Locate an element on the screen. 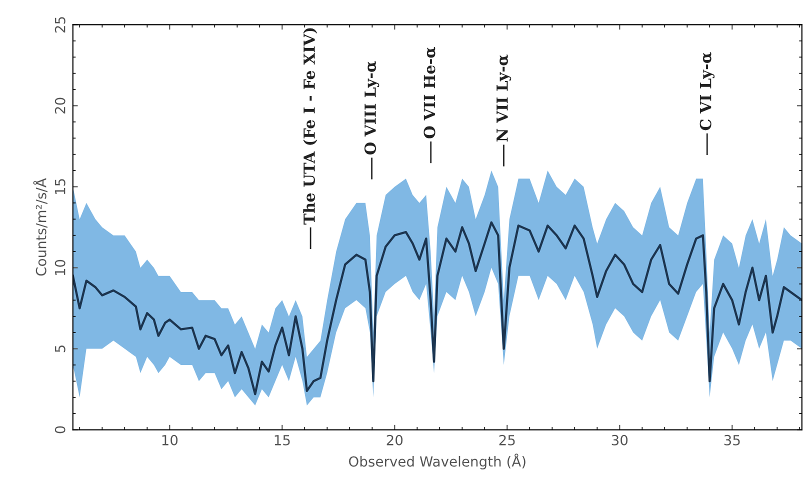 The width and height of the screenshot is (810, 494). y-tick-label: 20 is located at coordinates (60, 106).